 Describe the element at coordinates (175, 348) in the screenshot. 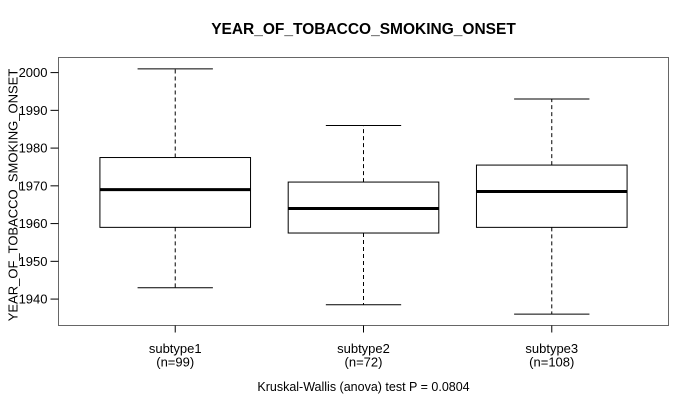

I see `group-label: subtype1` at that location.